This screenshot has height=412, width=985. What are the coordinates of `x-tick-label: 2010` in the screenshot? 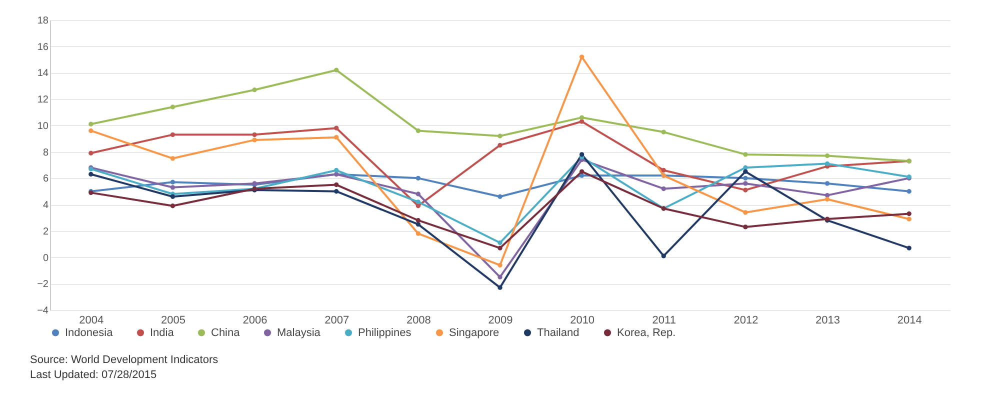 It's located at (582, 320).